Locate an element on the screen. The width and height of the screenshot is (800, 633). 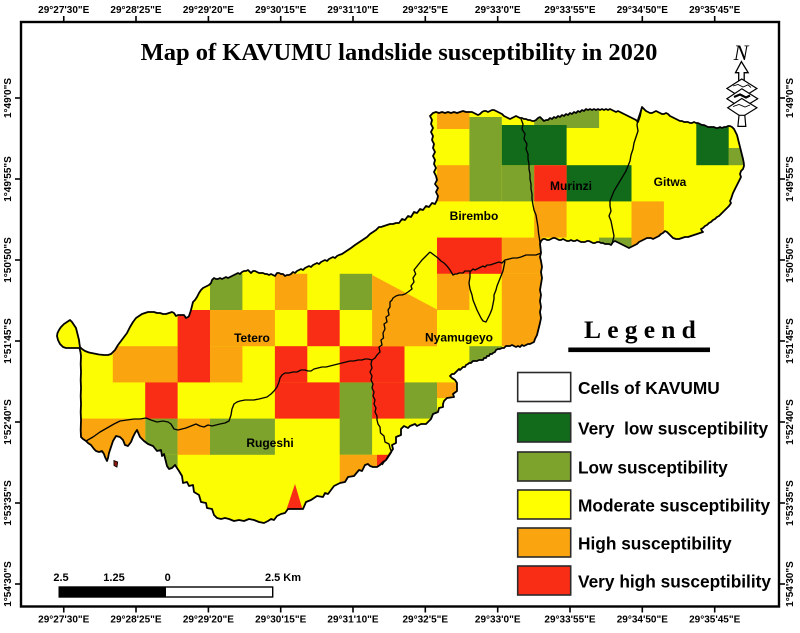
svg-text: Tetero is located at coordinates (252, 338).